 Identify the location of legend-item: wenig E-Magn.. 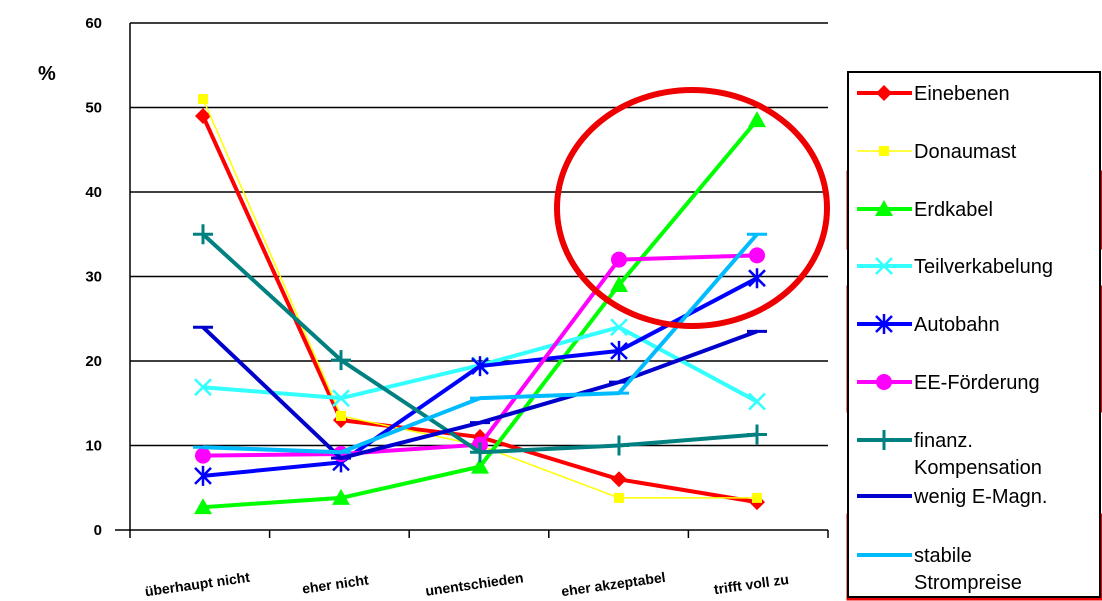
(952, 497).